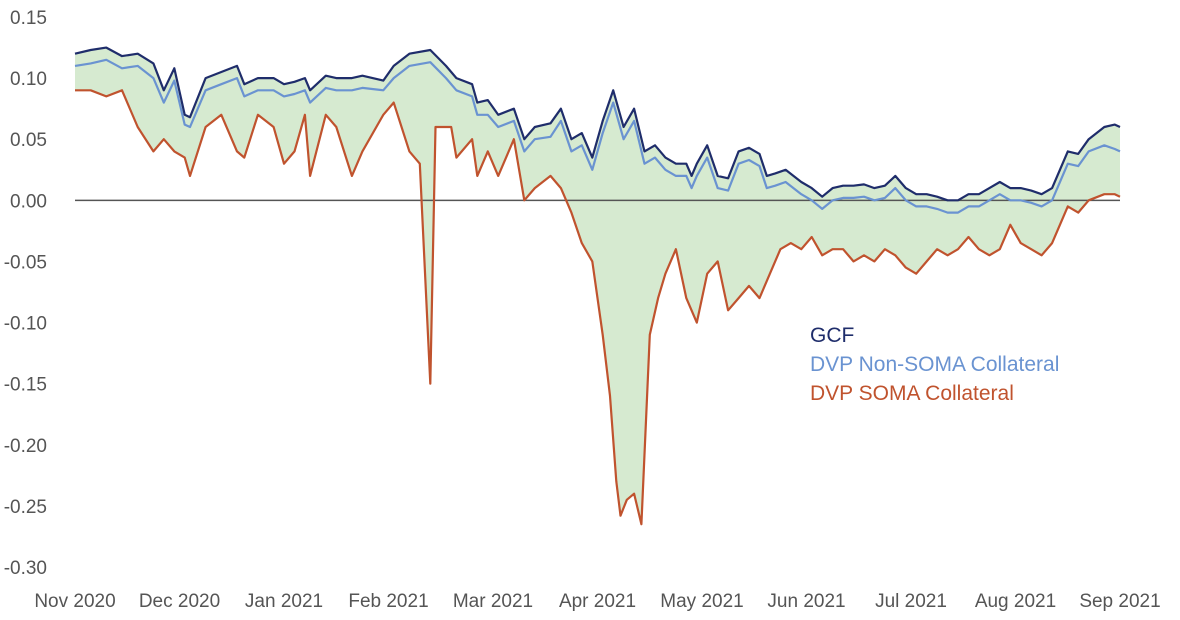 The width and height of the screenshot is (1180, 620). What do you see at coordinates (25, 324) in the screenshot?
I see `y-tick-label: -0.10` at bounding box center [25, 324].